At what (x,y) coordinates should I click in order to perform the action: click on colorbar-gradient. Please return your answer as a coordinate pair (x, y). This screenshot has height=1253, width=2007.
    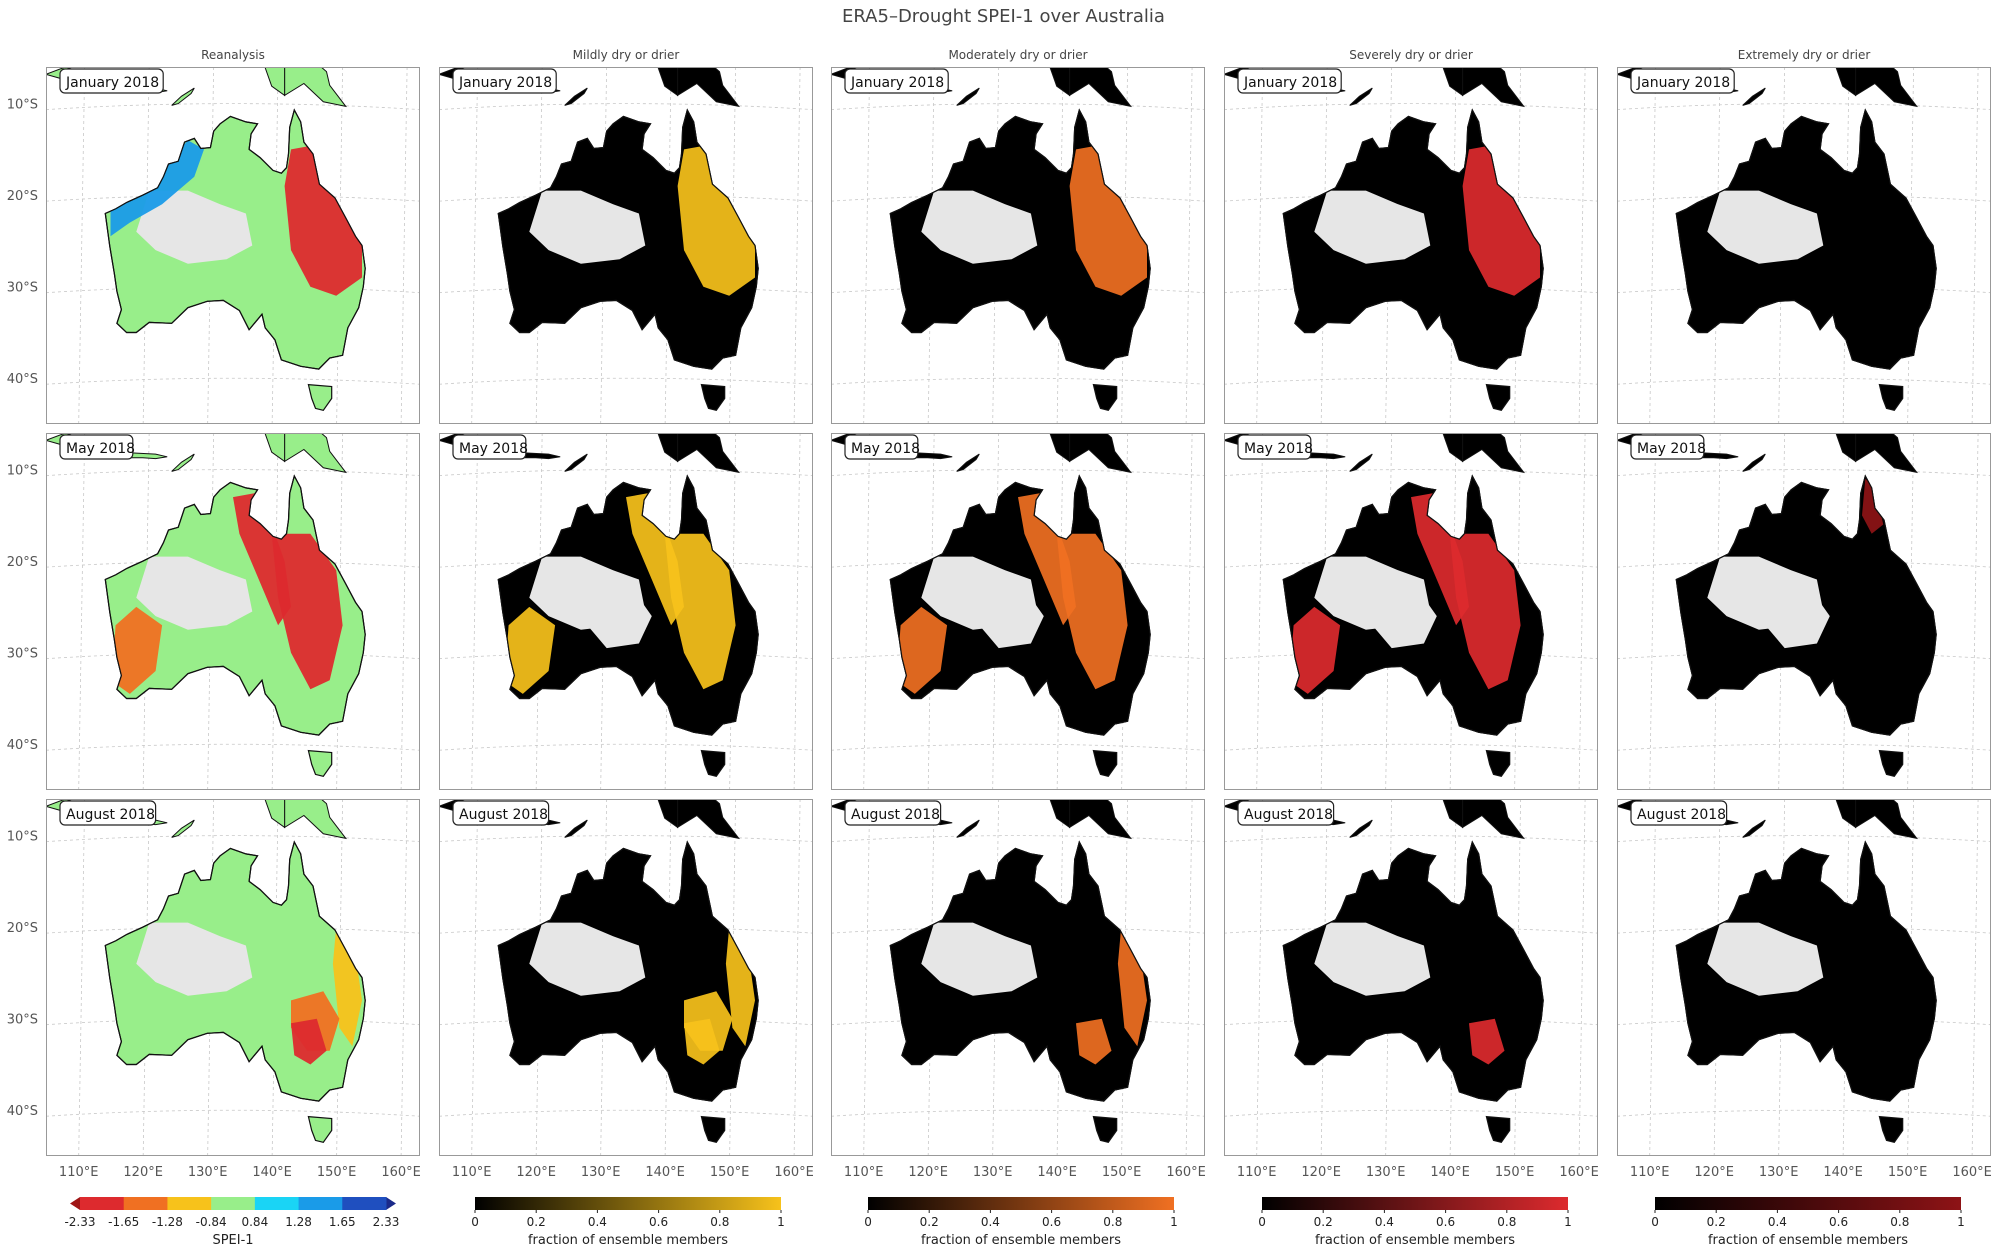
    Looking at the image, I should click on (1808, 1203).